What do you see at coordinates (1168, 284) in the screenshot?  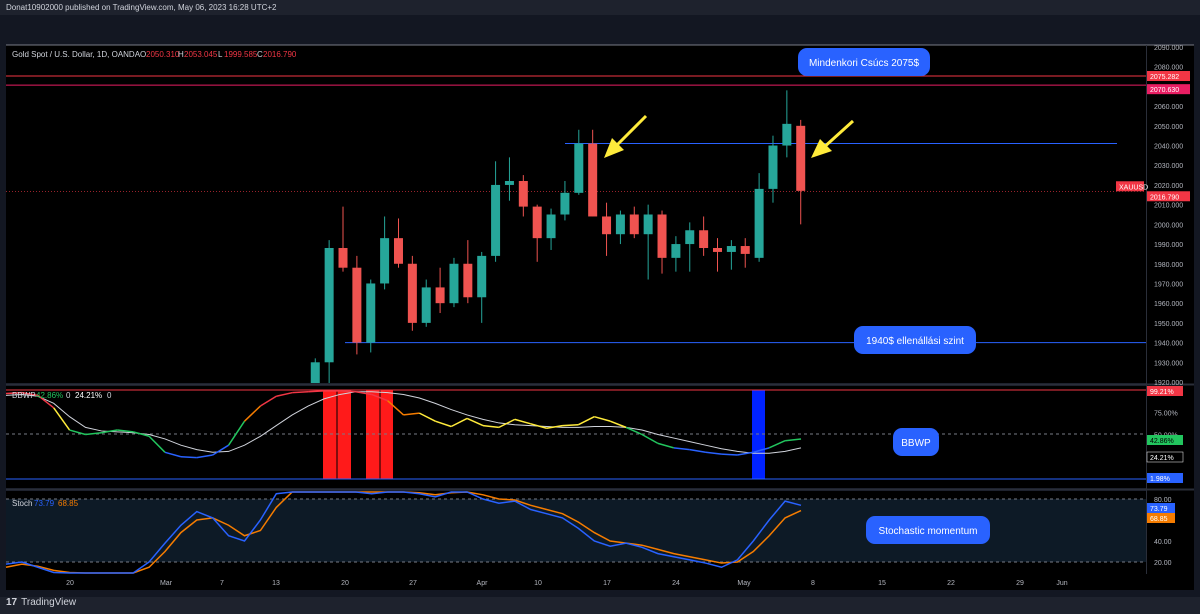 I see `price-tick: 1970.000` at bounding box center [1168, 284].